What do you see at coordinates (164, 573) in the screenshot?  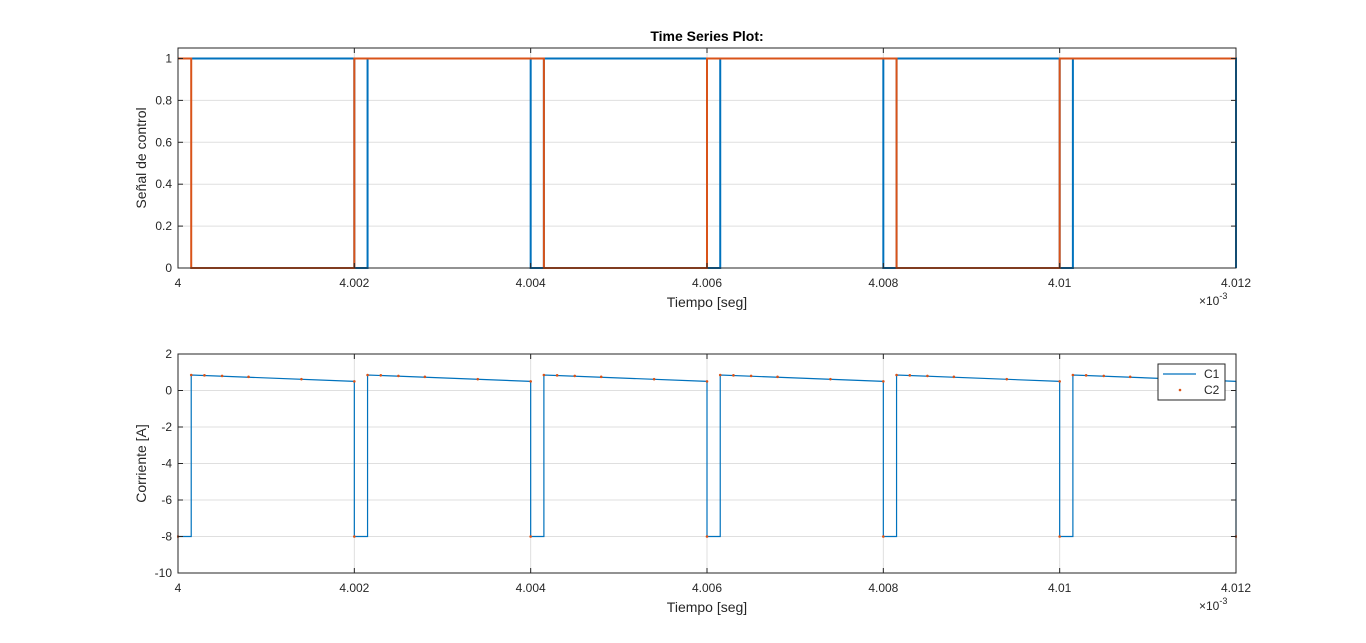 I see `y-tick-label: -10` at bounding box center [164, 573].